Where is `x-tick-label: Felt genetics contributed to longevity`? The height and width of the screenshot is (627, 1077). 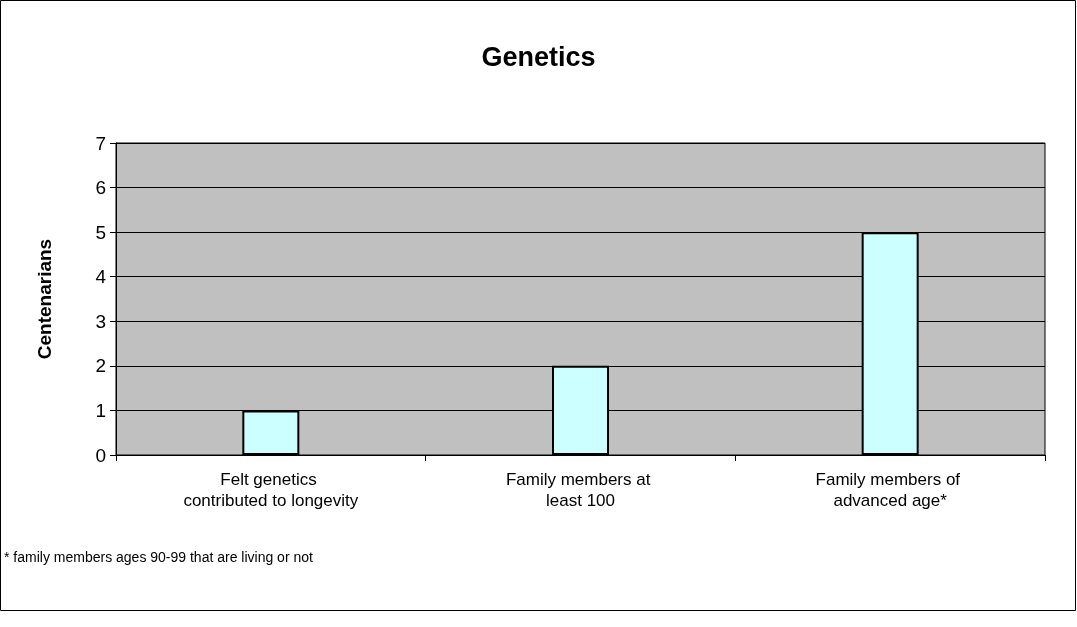
x-tick-label: Felt genetics contributed to longevity is located at coordinates (271, 490).